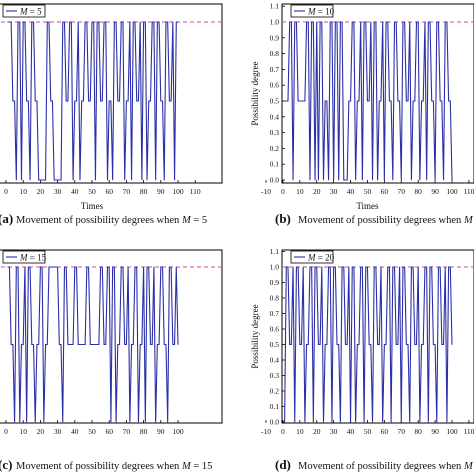  I want to click on caption-text: Movement of possibility degrees when M, so click(386, 220).